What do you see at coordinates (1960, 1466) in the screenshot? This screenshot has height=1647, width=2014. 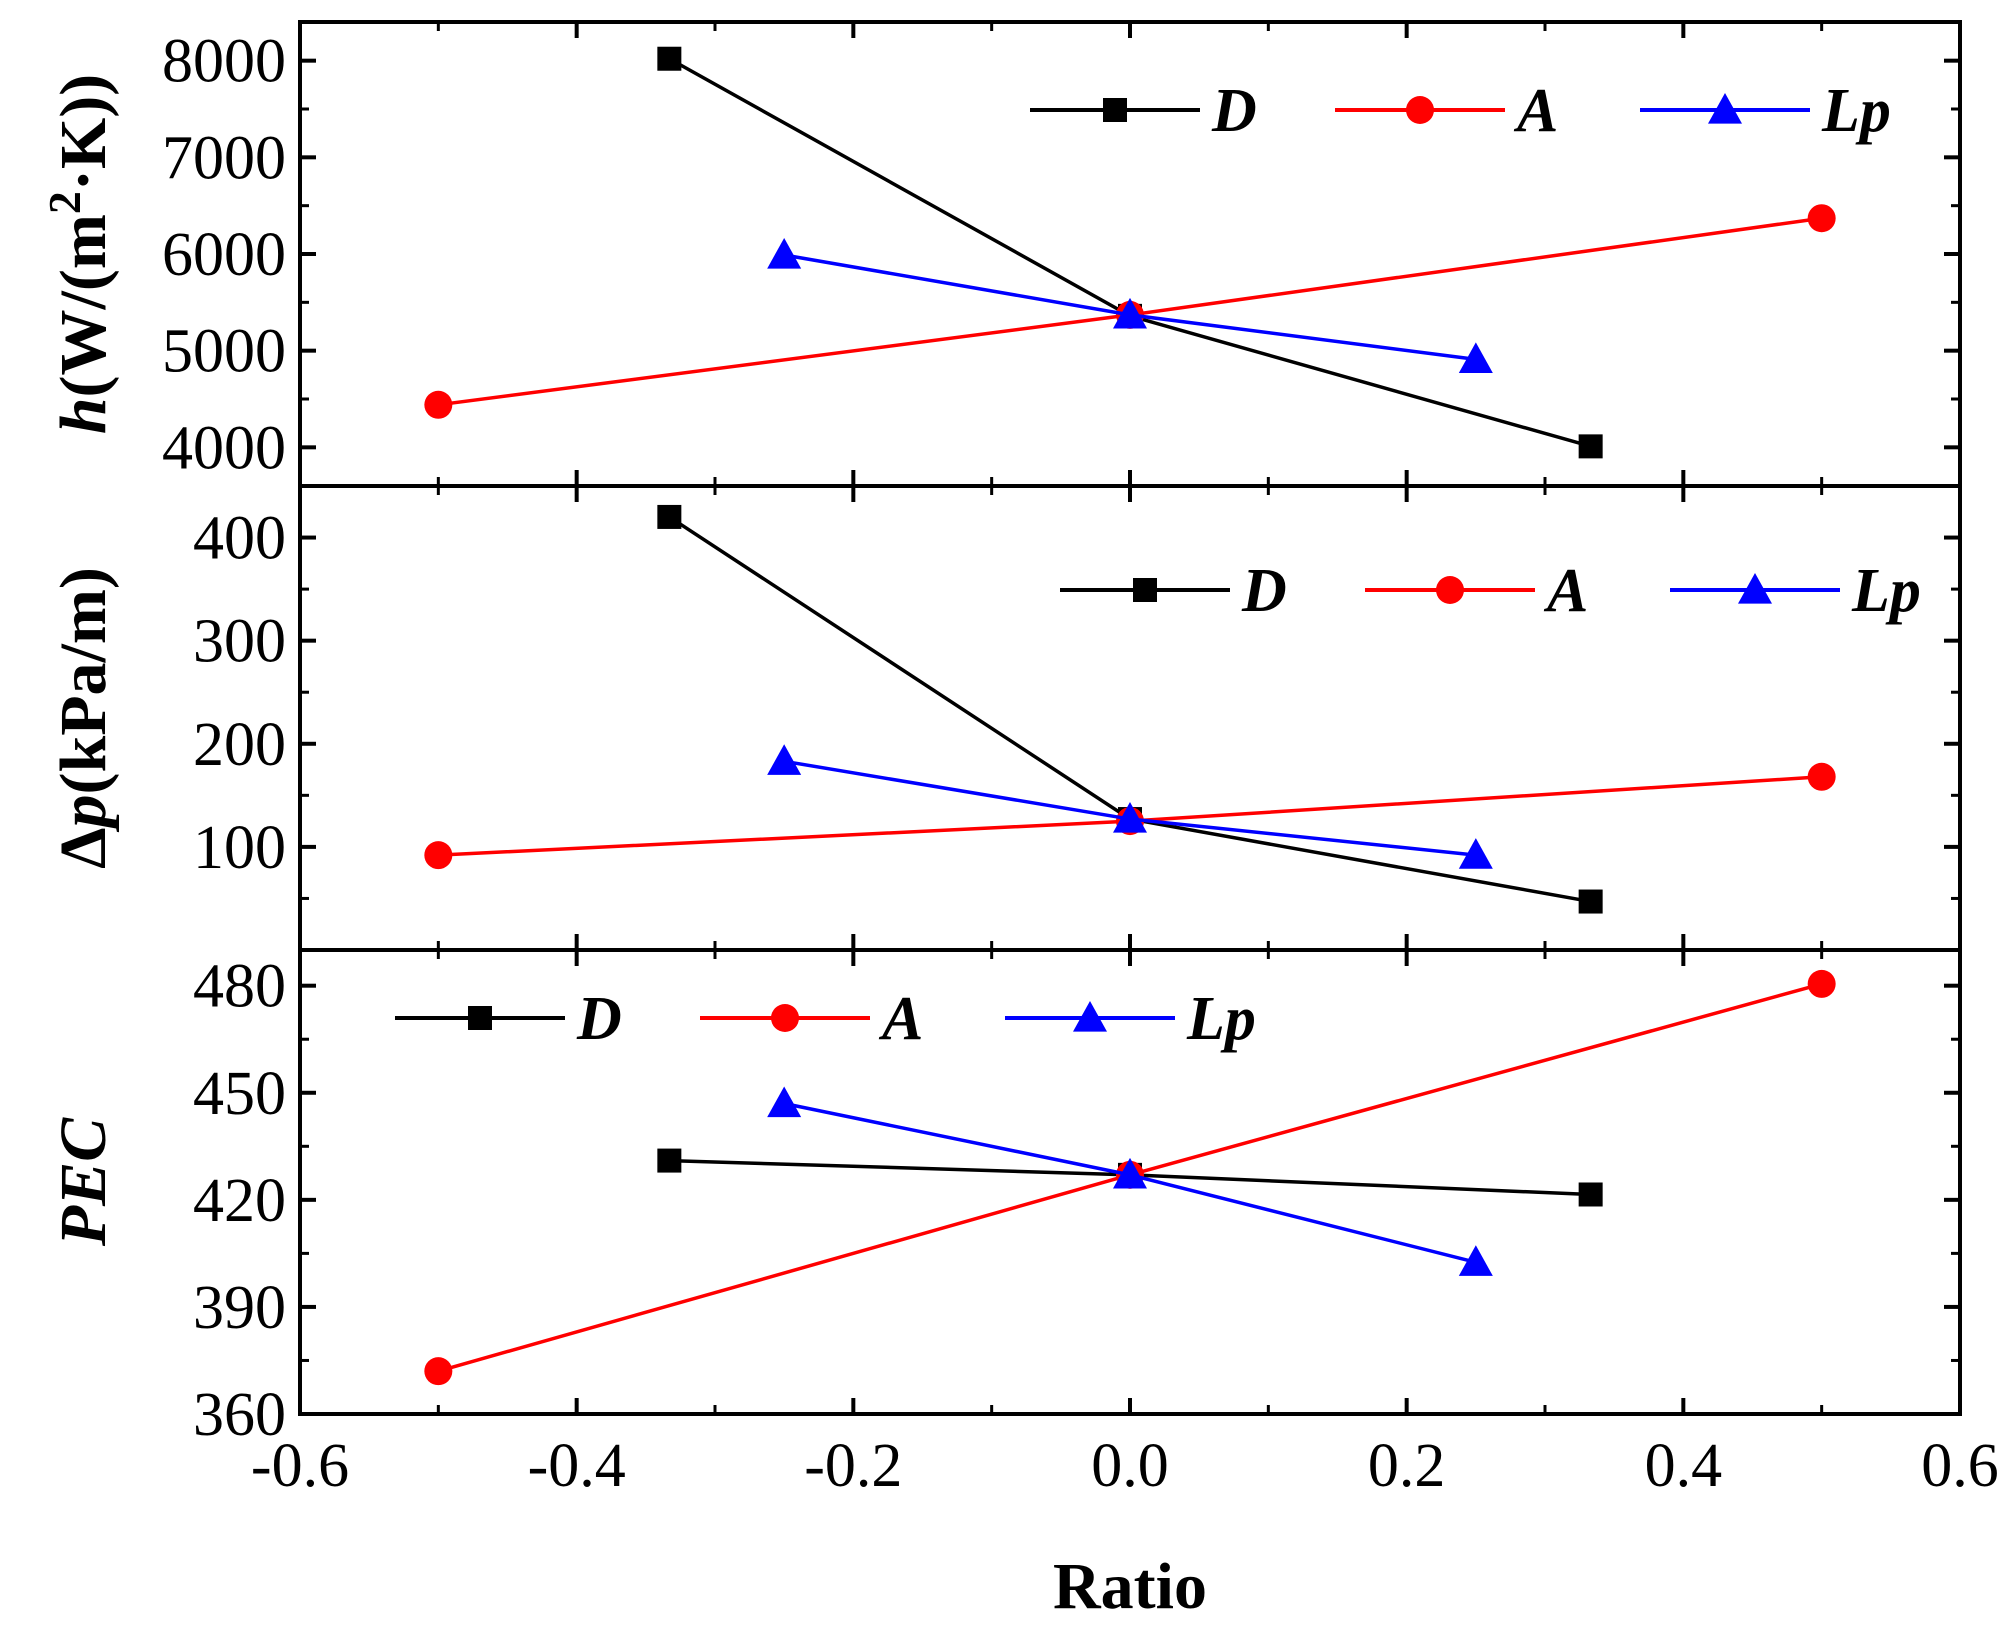 I see `x-tick-label: 0.6` at bounding box center [1960, 1466].